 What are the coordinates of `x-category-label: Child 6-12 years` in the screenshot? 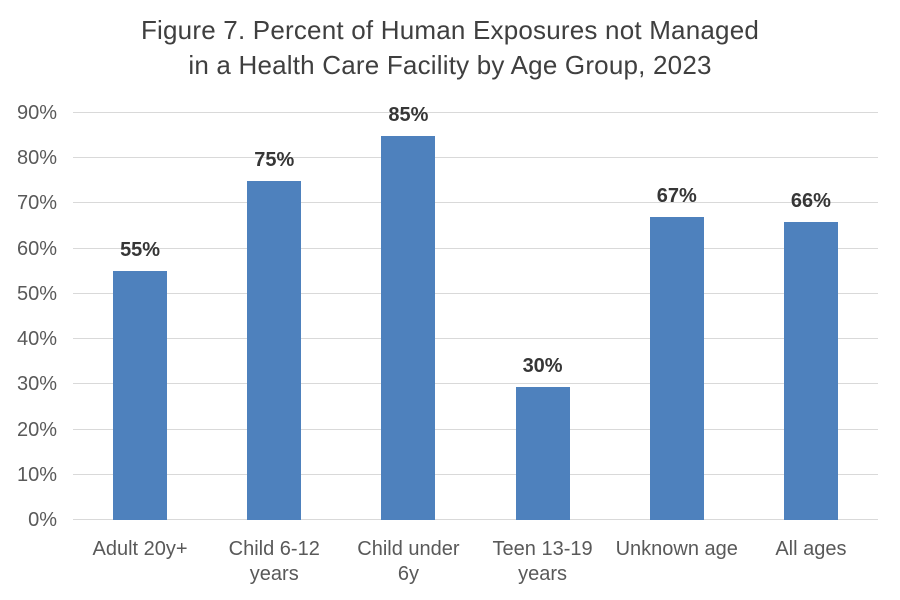 It's located at (274, 561).